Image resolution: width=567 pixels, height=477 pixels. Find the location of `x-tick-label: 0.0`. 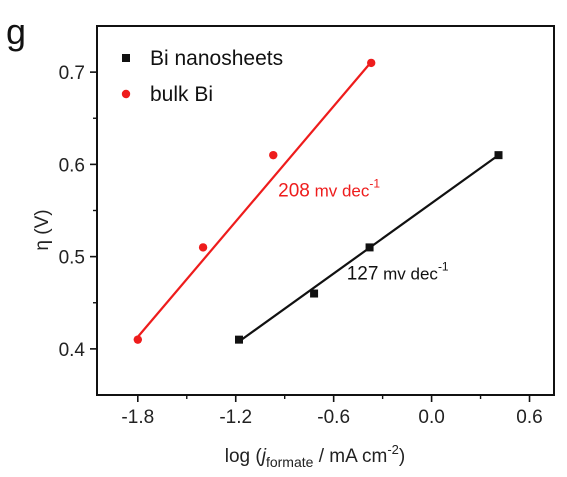

x-tick-label: 0.0 is located at coordinates (431, 417).